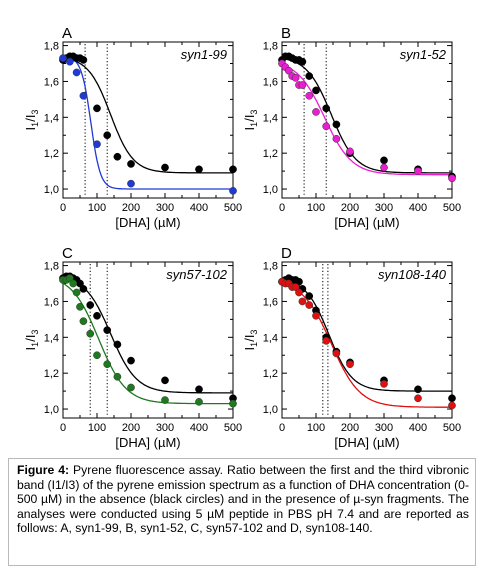 The image size is (488, 576). What do you see at coordinates (51, 154) in the screenshot?
I see `y-tick-label: 1,2` at bounding box center [51, 154].